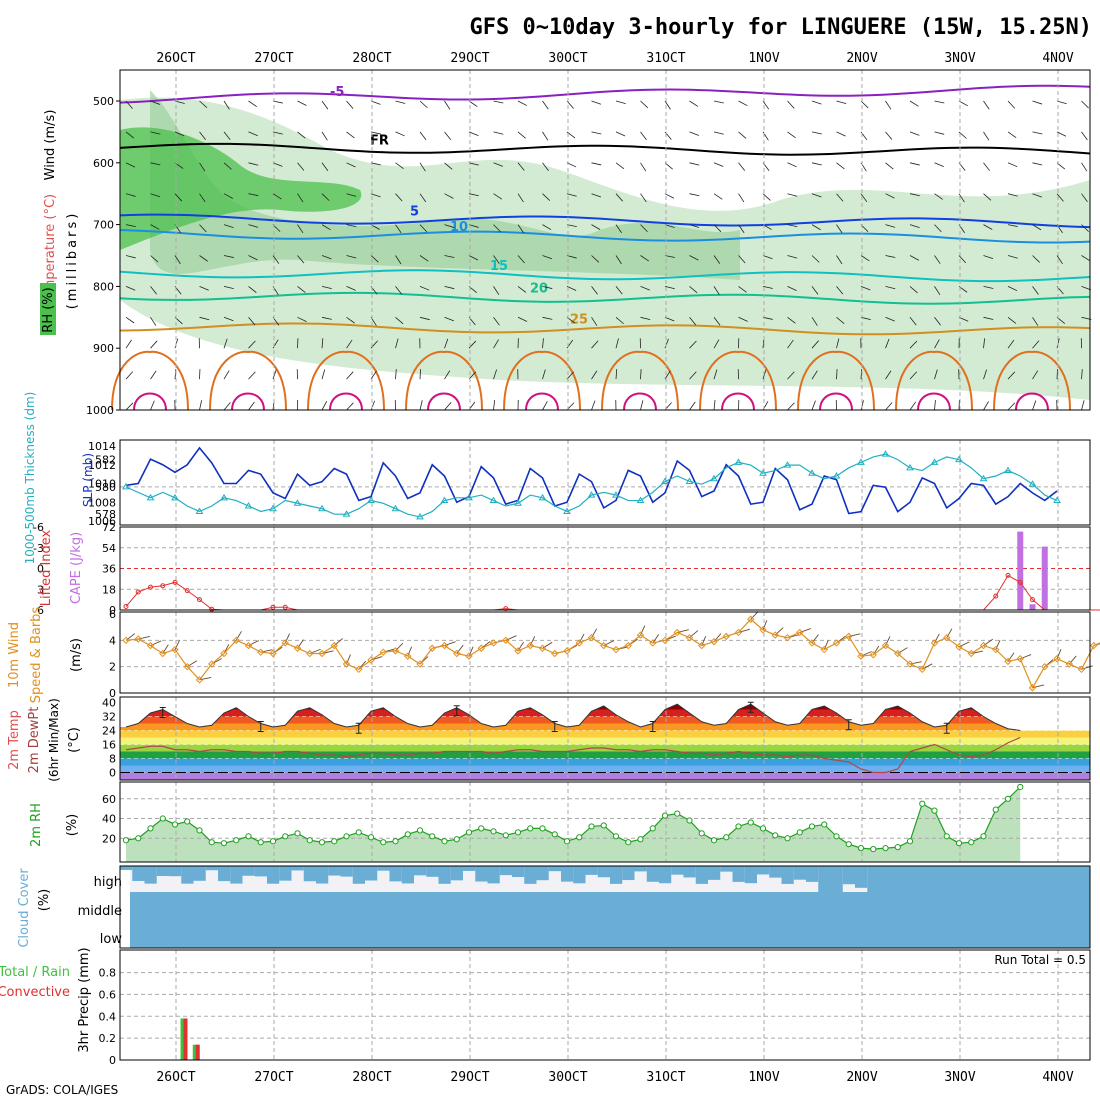  Describe the element at coordinates (567, 58) in the screenshot. I see `date-tick-top: 30OCT` at that location.